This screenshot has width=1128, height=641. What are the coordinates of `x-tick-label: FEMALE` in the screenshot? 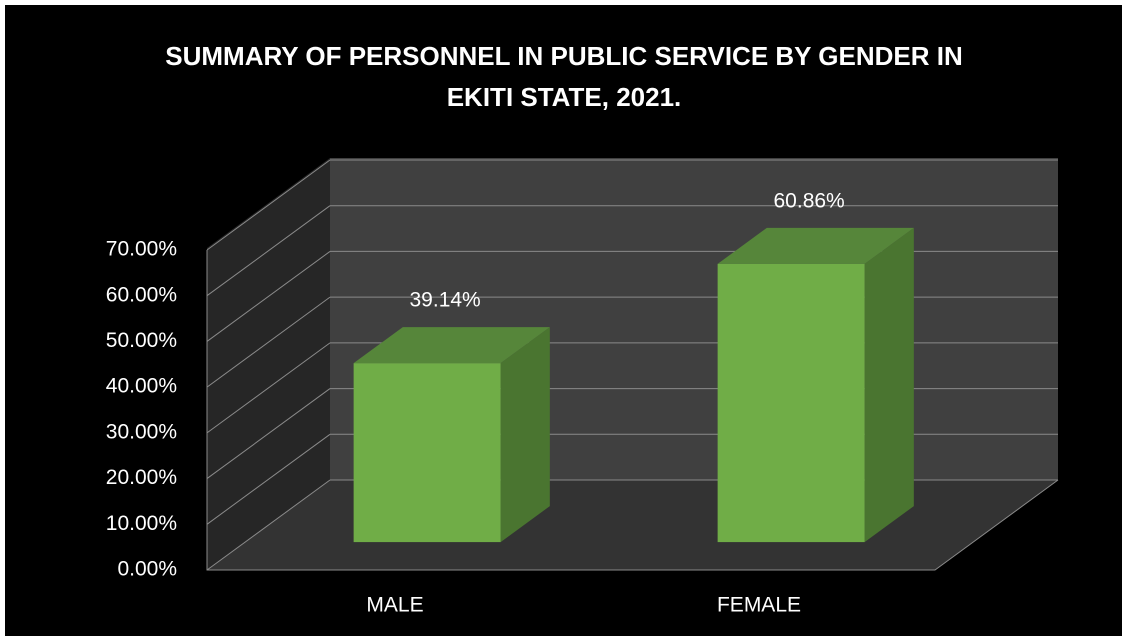 It's located at (759, 605).